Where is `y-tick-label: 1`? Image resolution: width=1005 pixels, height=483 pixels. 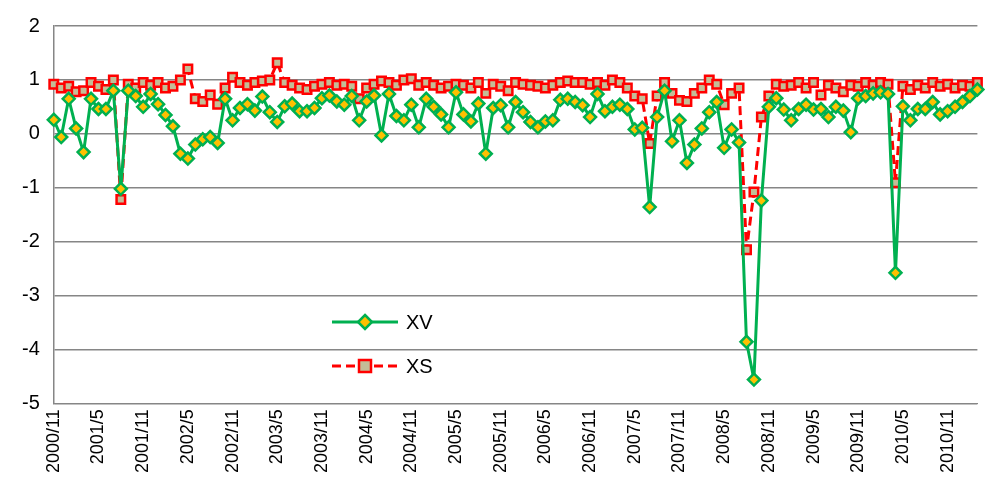 y-tick-label: 1 is located at coordinates (34, 78).